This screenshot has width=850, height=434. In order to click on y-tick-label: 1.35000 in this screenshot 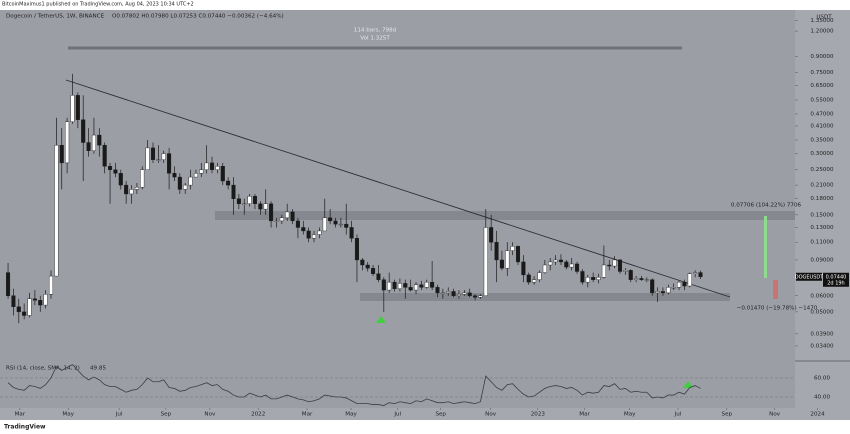, I will do `click(822, 21)`.